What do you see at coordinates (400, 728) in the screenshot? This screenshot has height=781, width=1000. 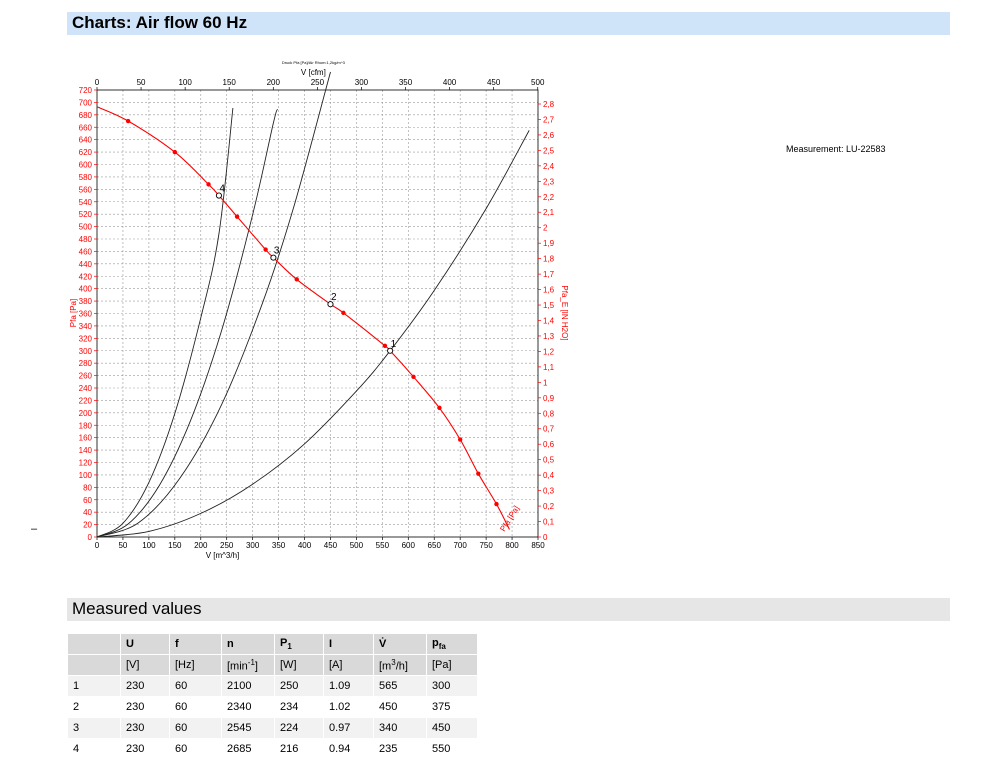 I see `table-cell: 340` at bounding box center [400, 728].